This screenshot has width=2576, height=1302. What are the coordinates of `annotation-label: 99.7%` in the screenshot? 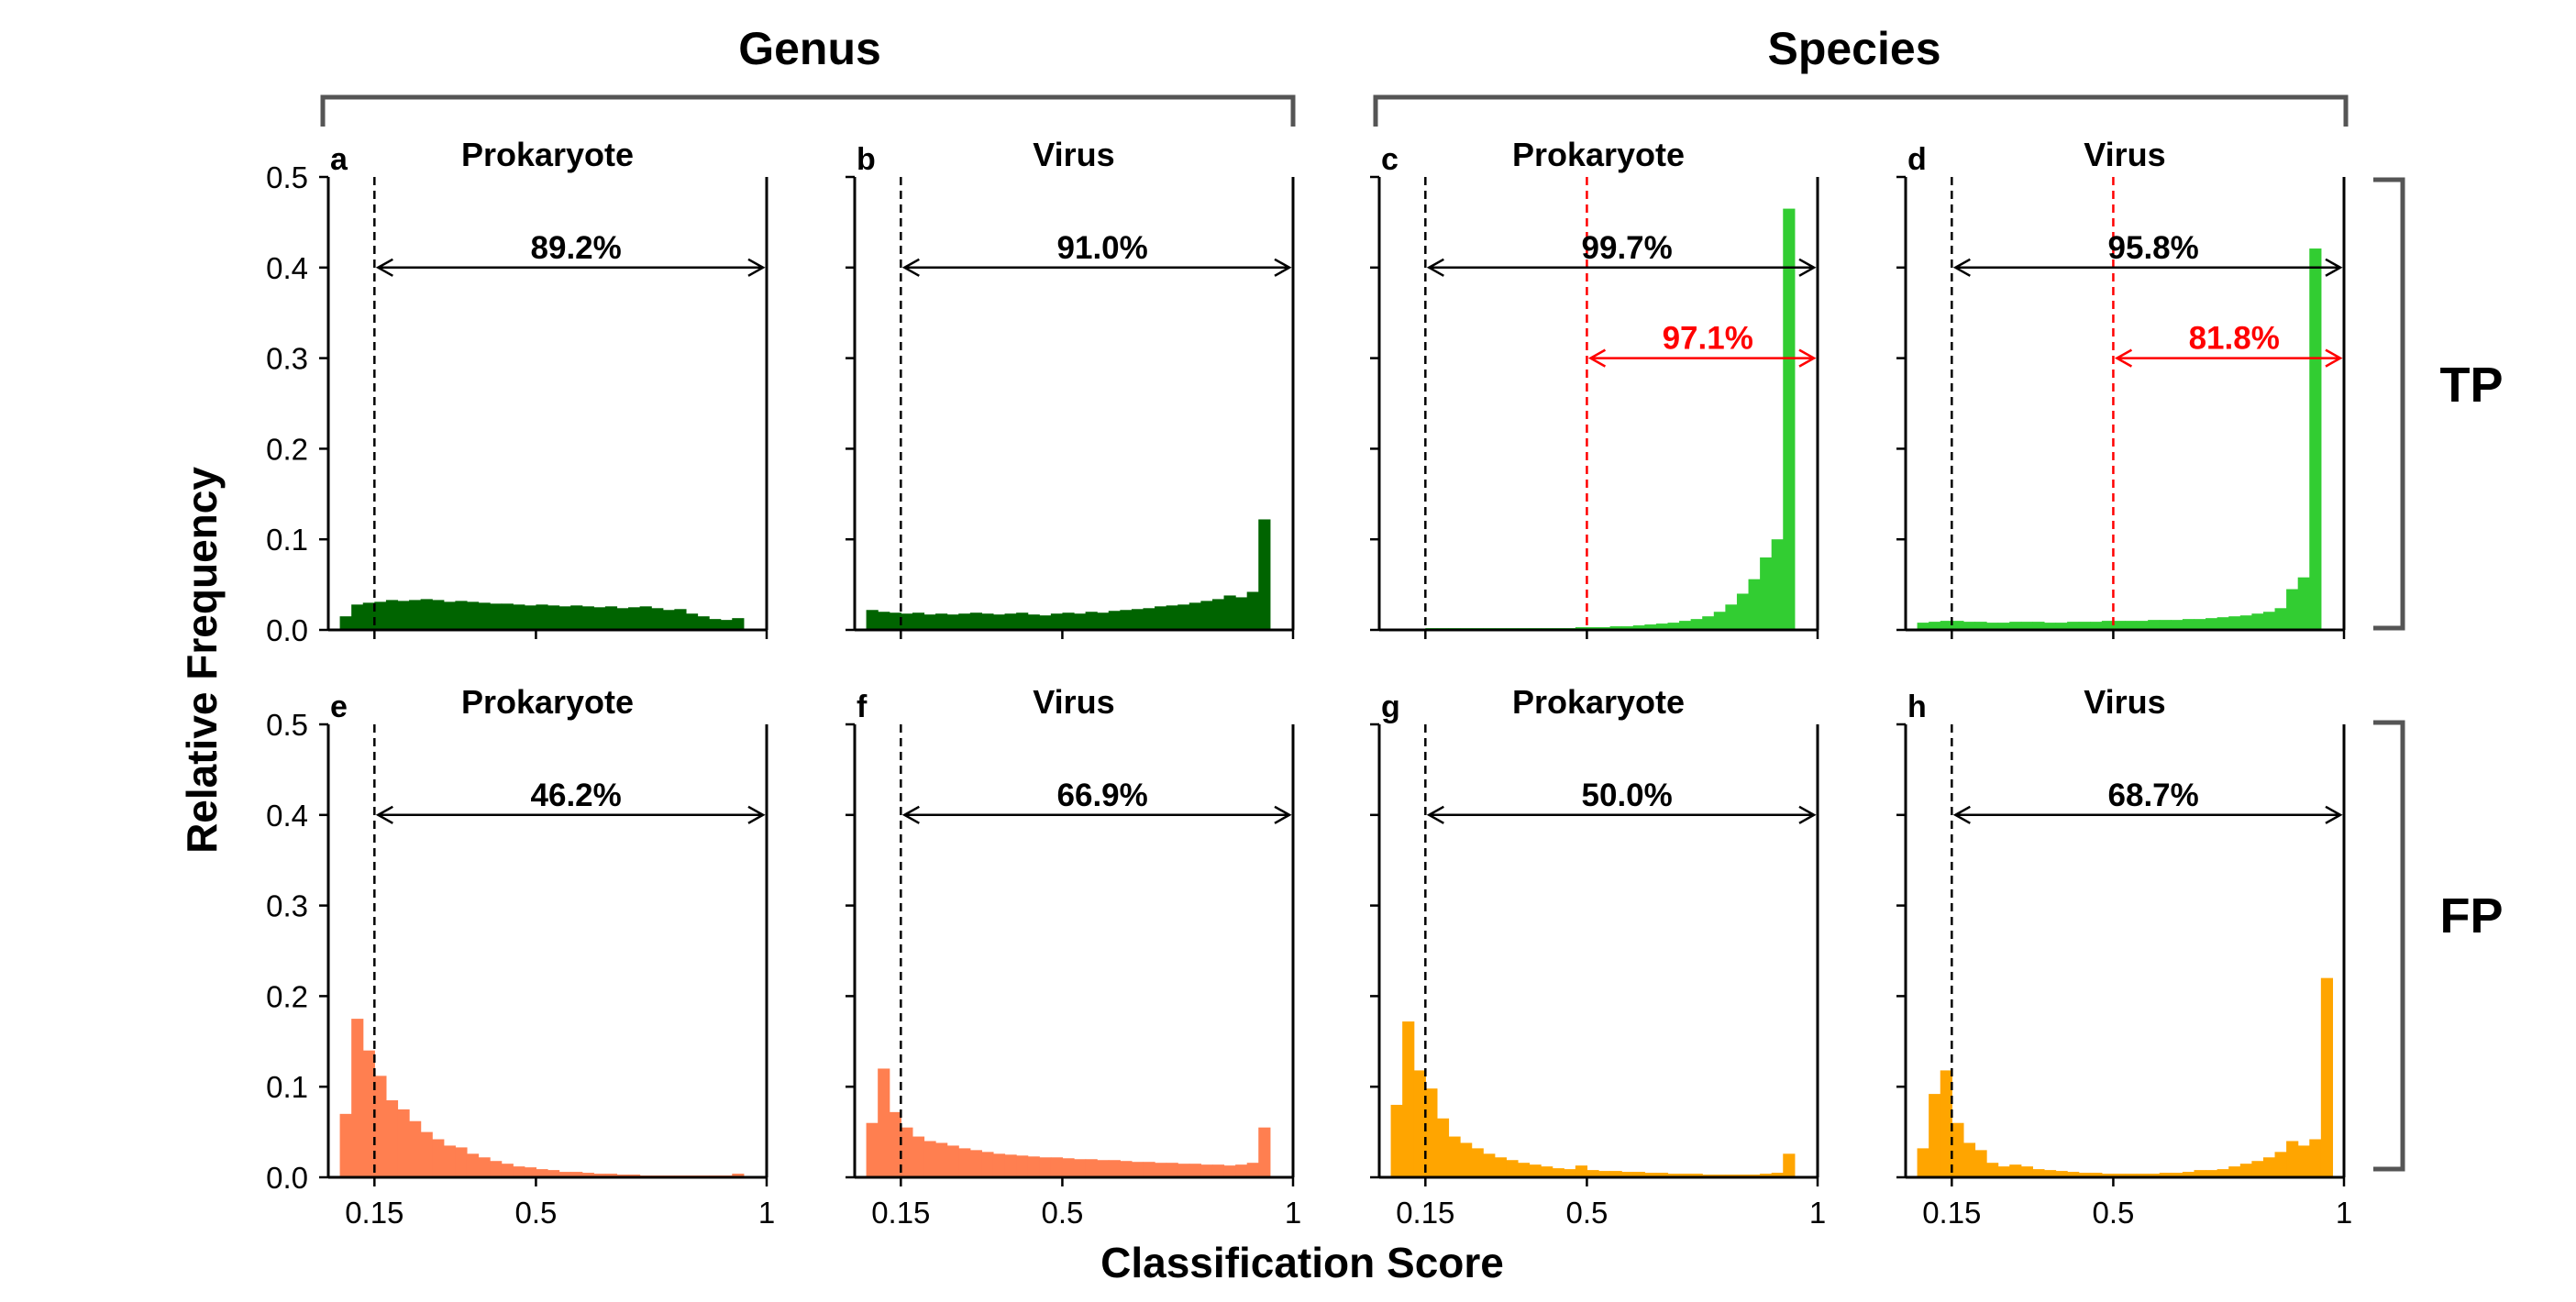 It's located at (1627, 248).